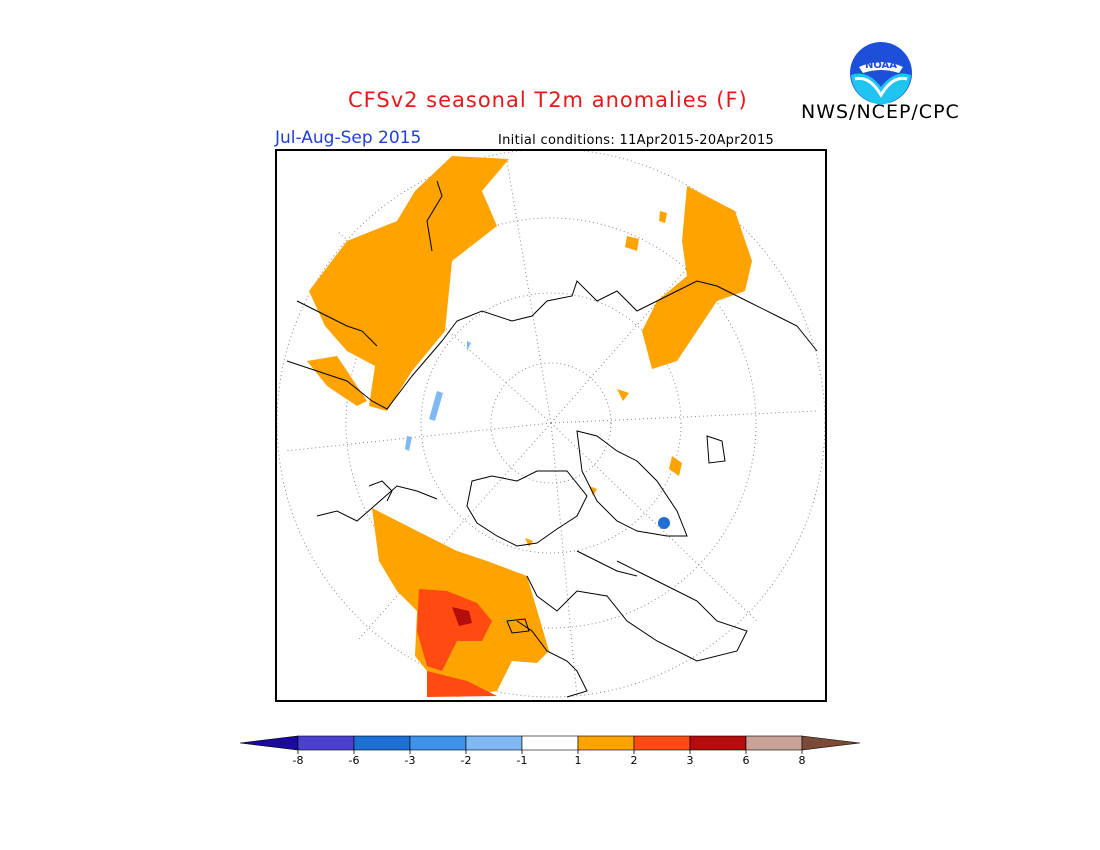 This screenshot has width=1100, height=850. Describe the element at coordinates (522, 760) in the screenshot. I see `legend-tick-label: -1` at that location.